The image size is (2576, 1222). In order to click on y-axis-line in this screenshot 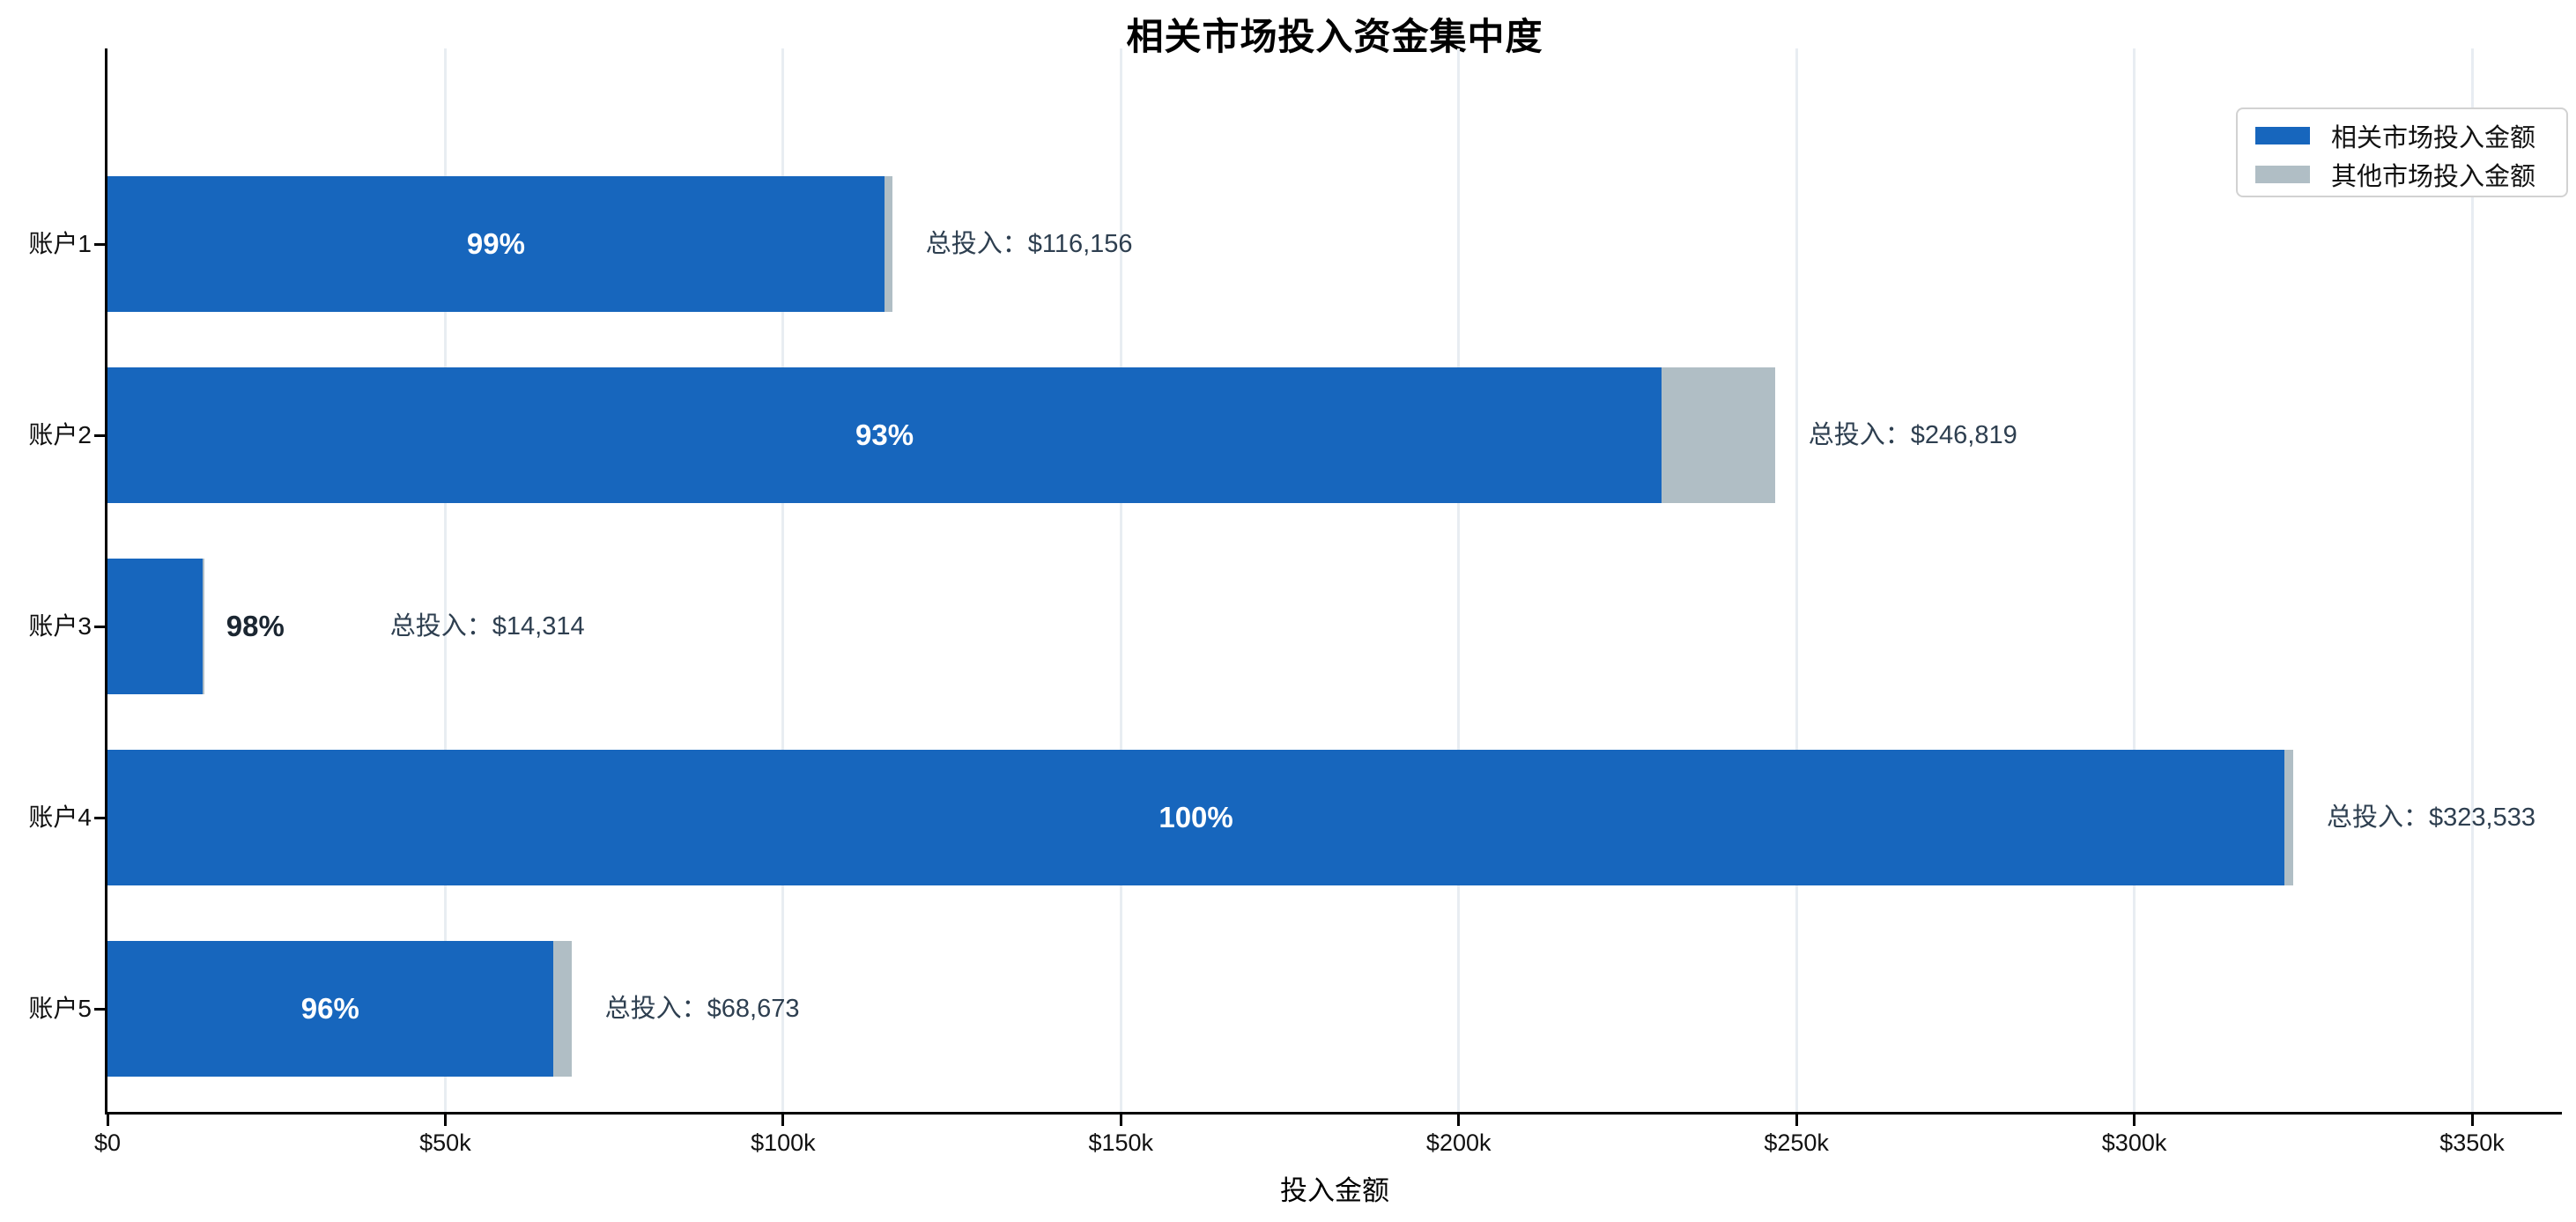, I will do `click(106, 582)`.